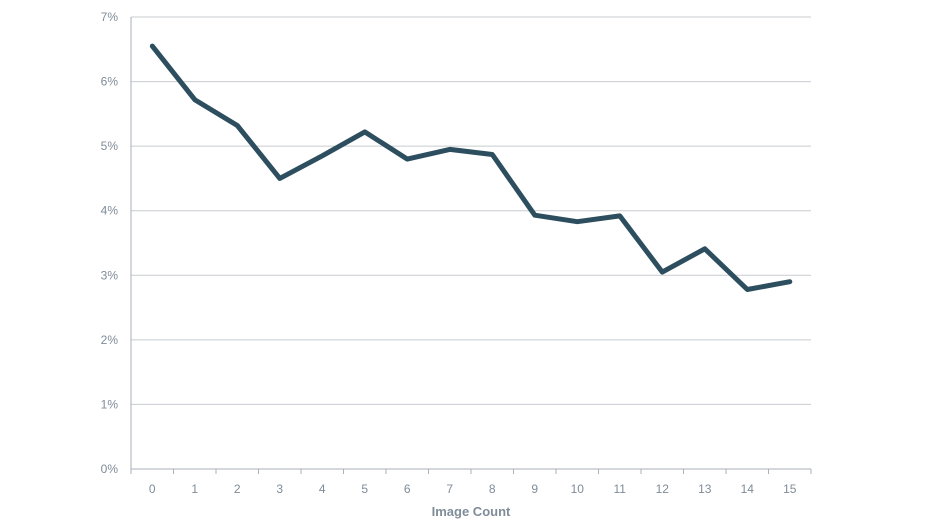 This screenshot has width=928, height=526. Describe the element at coordinates (110, 404) in the screenshot. I see `y-tick-label: 1%` at that location.